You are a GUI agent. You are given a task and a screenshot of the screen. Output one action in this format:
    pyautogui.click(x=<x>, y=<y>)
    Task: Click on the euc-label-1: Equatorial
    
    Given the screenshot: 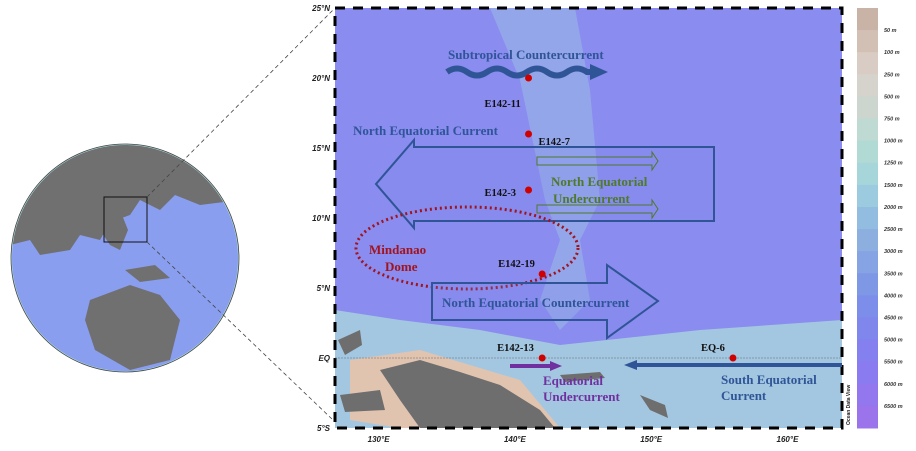 What is the action you would take?
    pyautogui.click(x=573, y=380)
    